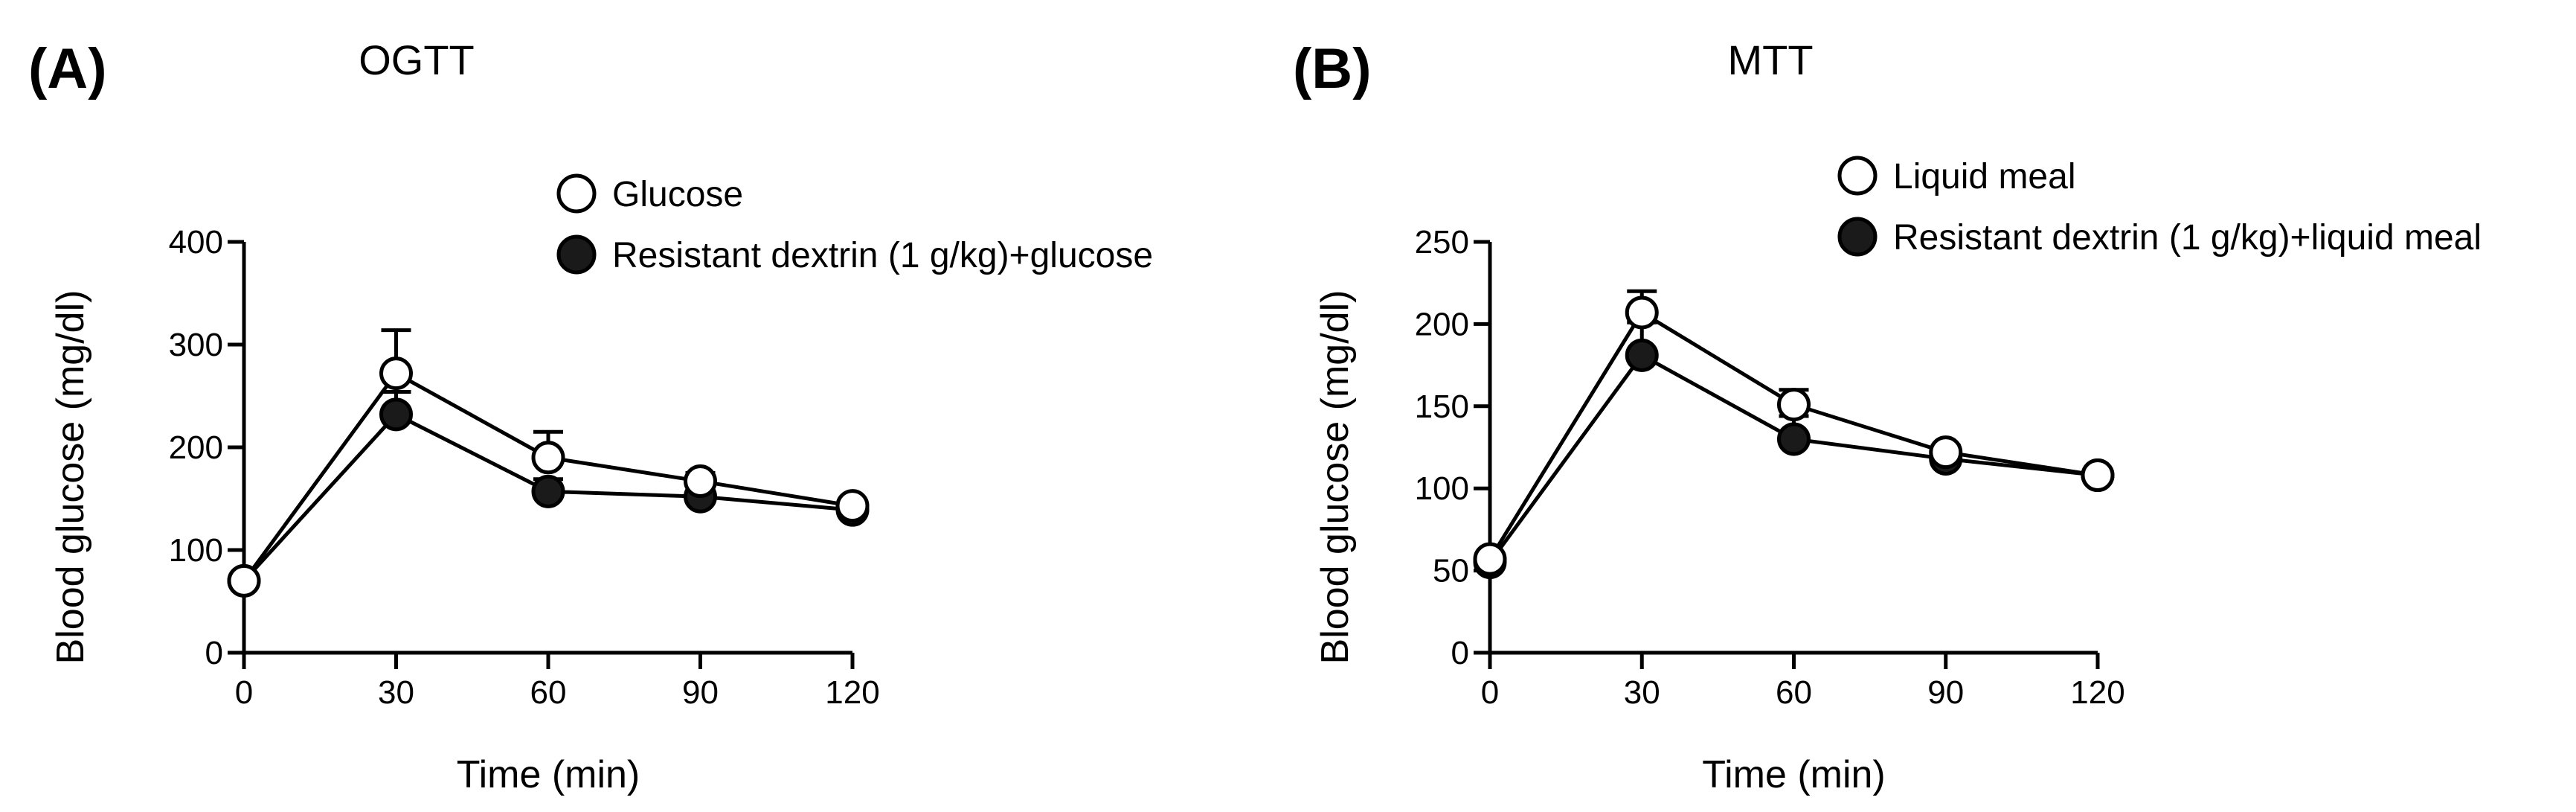 The width and height of the screenshot is (2576, 812). What do you see at coordinates (2187, 238) in the screenshot?
I see `legend-label: Resistant dextrin (1 g/kg)+liquid meal` at bounding box center [2187, 238].